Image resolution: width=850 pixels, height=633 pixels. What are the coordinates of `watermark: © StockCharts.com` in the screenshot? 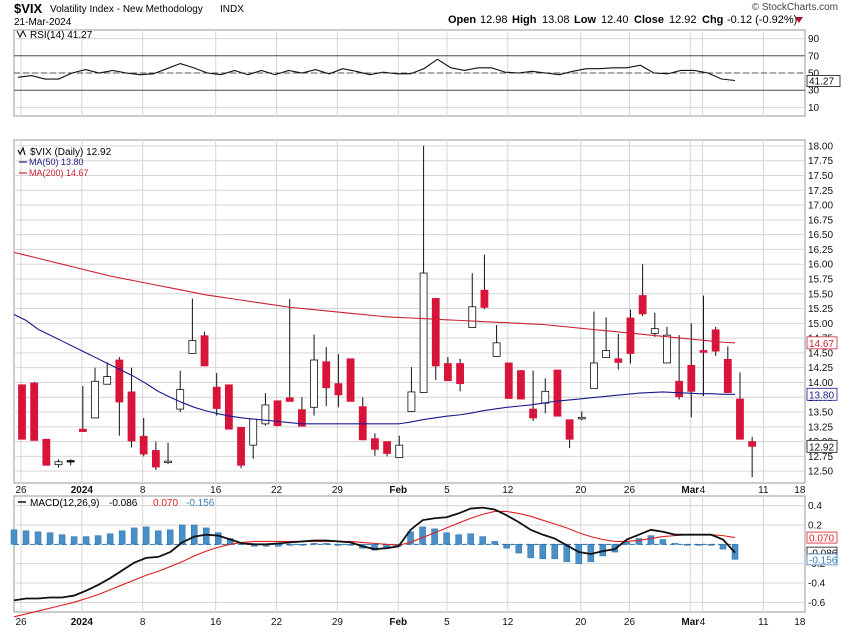 It's located at (795, 7).